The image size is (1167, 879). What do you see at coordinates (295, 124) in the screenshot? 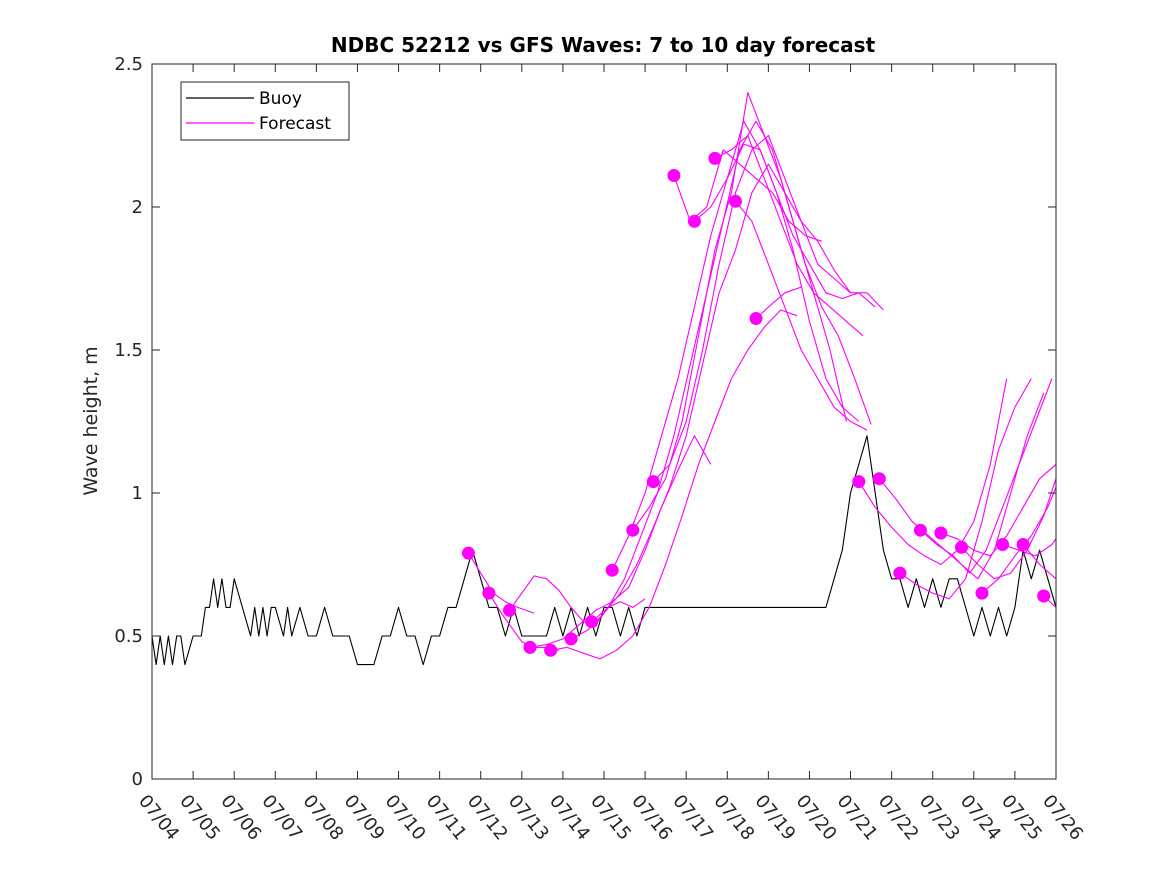
I see `legend-label: Forecast` at bounding box center [295, 124].